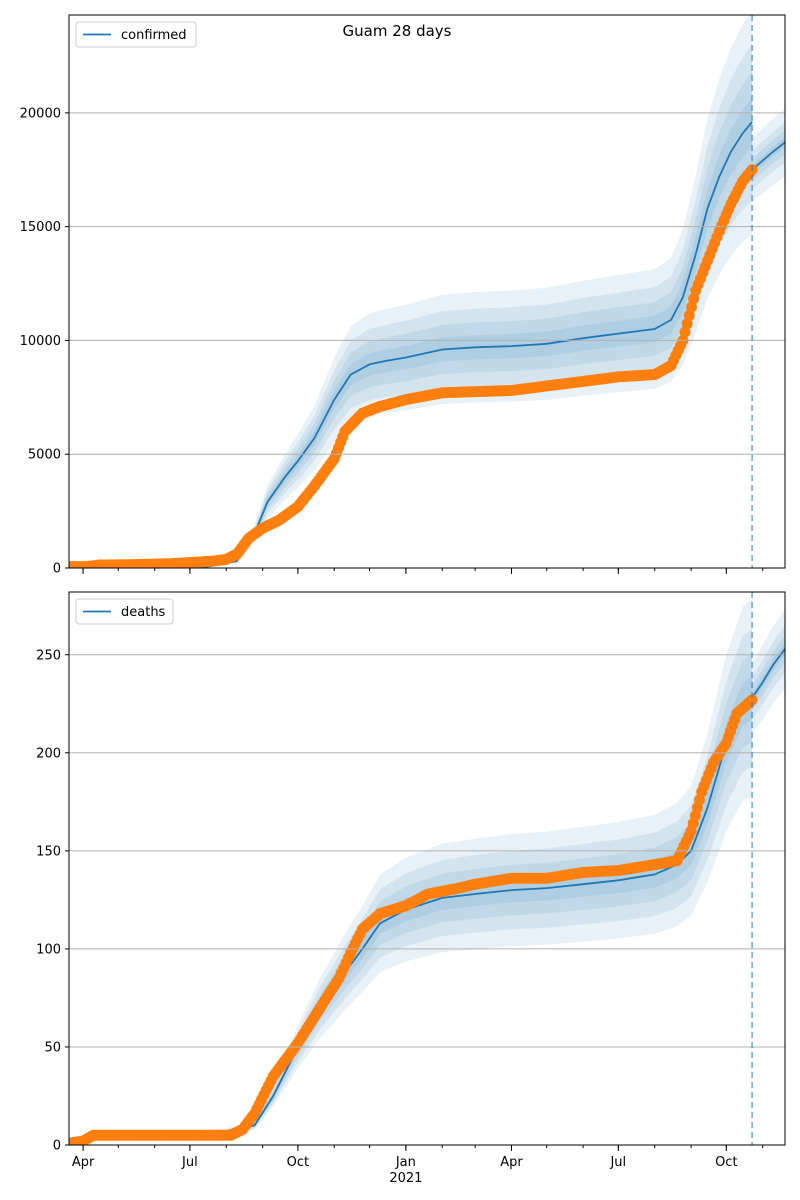 This screenshot has height=1200, width=800. What do you see at coordinates (44, 455) in the screenshot?
I see `y-tick-label: 5000` at bounding box center [44, 455].